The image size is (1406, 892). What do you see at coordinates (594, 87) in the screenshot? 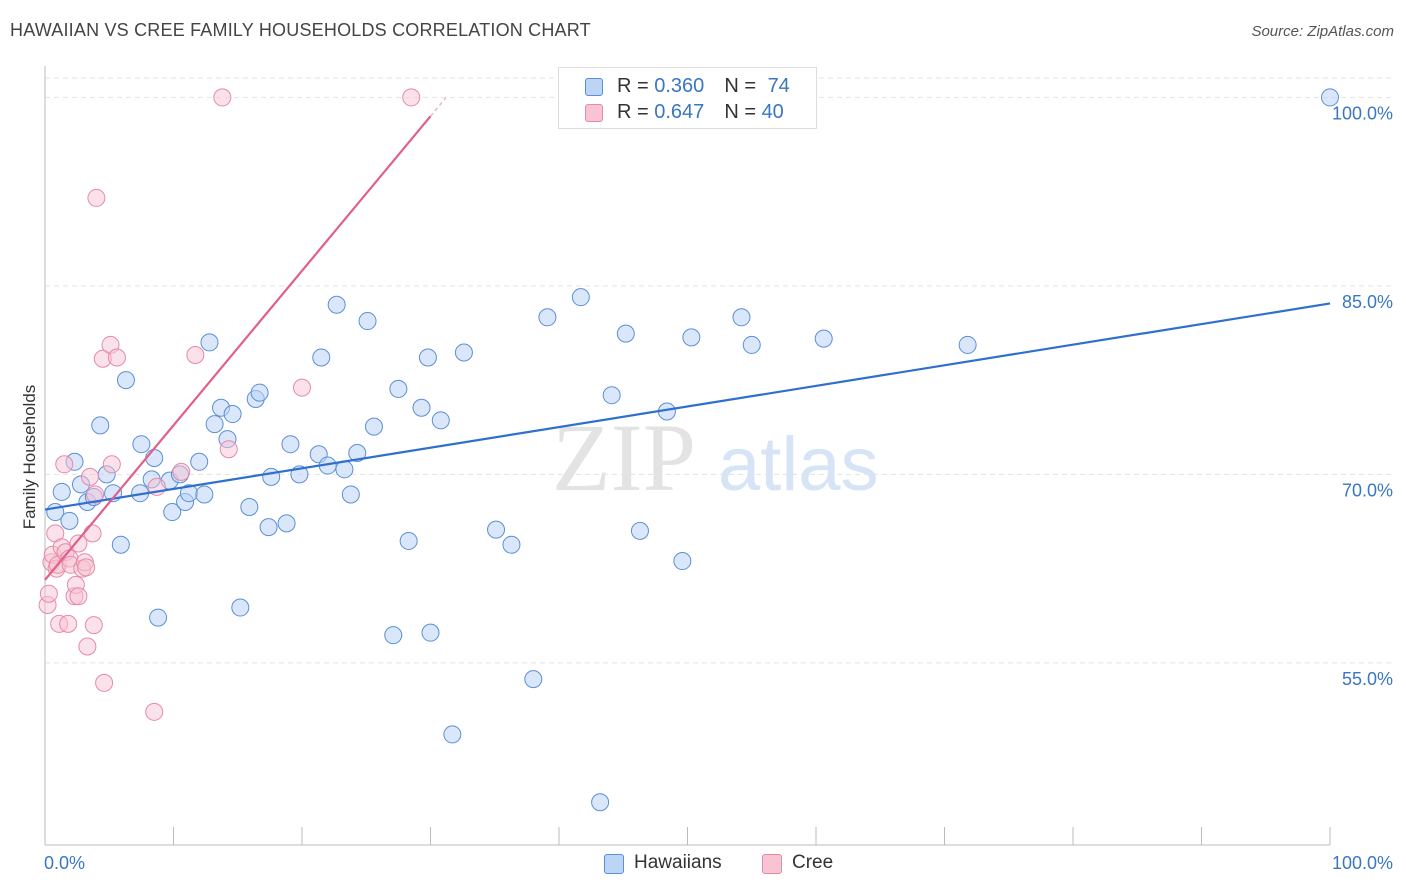
I see `hawaiians-swatch` at bounding box center [594, 87].